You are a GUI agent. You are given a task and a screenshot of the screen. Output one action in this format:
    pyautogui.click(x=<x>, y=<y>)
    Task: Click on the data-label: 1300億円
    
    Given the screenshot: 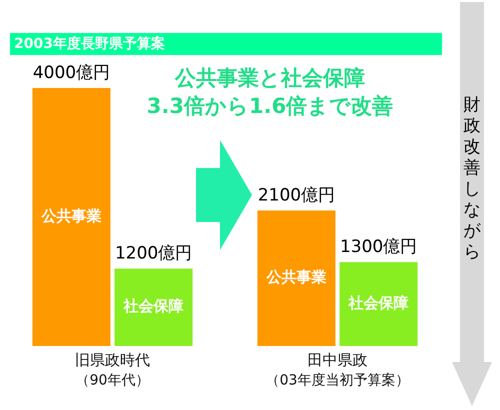 What is the action you would take?
    pyautogui.click(x=379, y=247)
    